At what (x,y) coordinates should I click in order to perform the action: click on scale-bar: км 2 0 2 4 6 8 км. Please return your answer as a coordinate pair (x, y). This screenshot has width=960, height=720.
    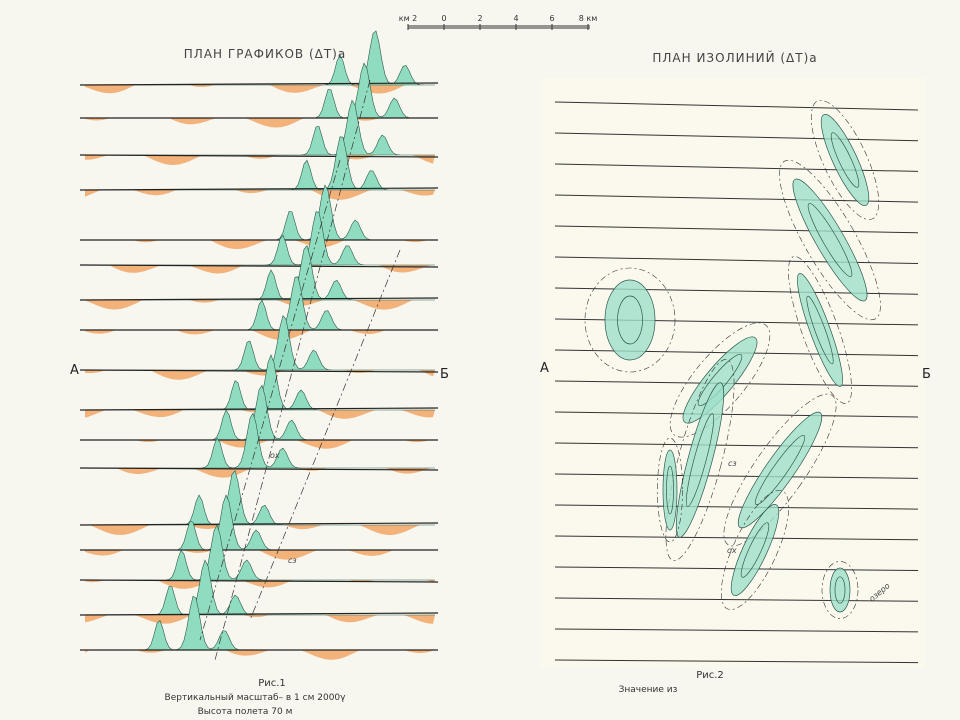
    Looking at the image, I should click on (498, 22).